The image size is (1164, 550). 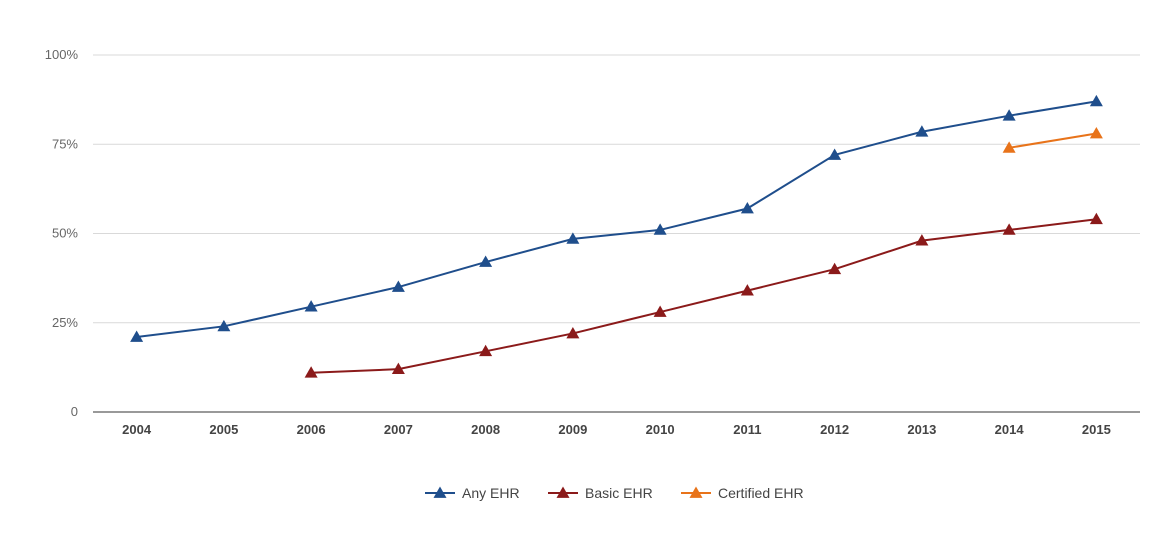 What do you see at coordinates (398, 429) in the screenshot?
I see `x-tick-label: 2007` at bounding box center [398, 429].